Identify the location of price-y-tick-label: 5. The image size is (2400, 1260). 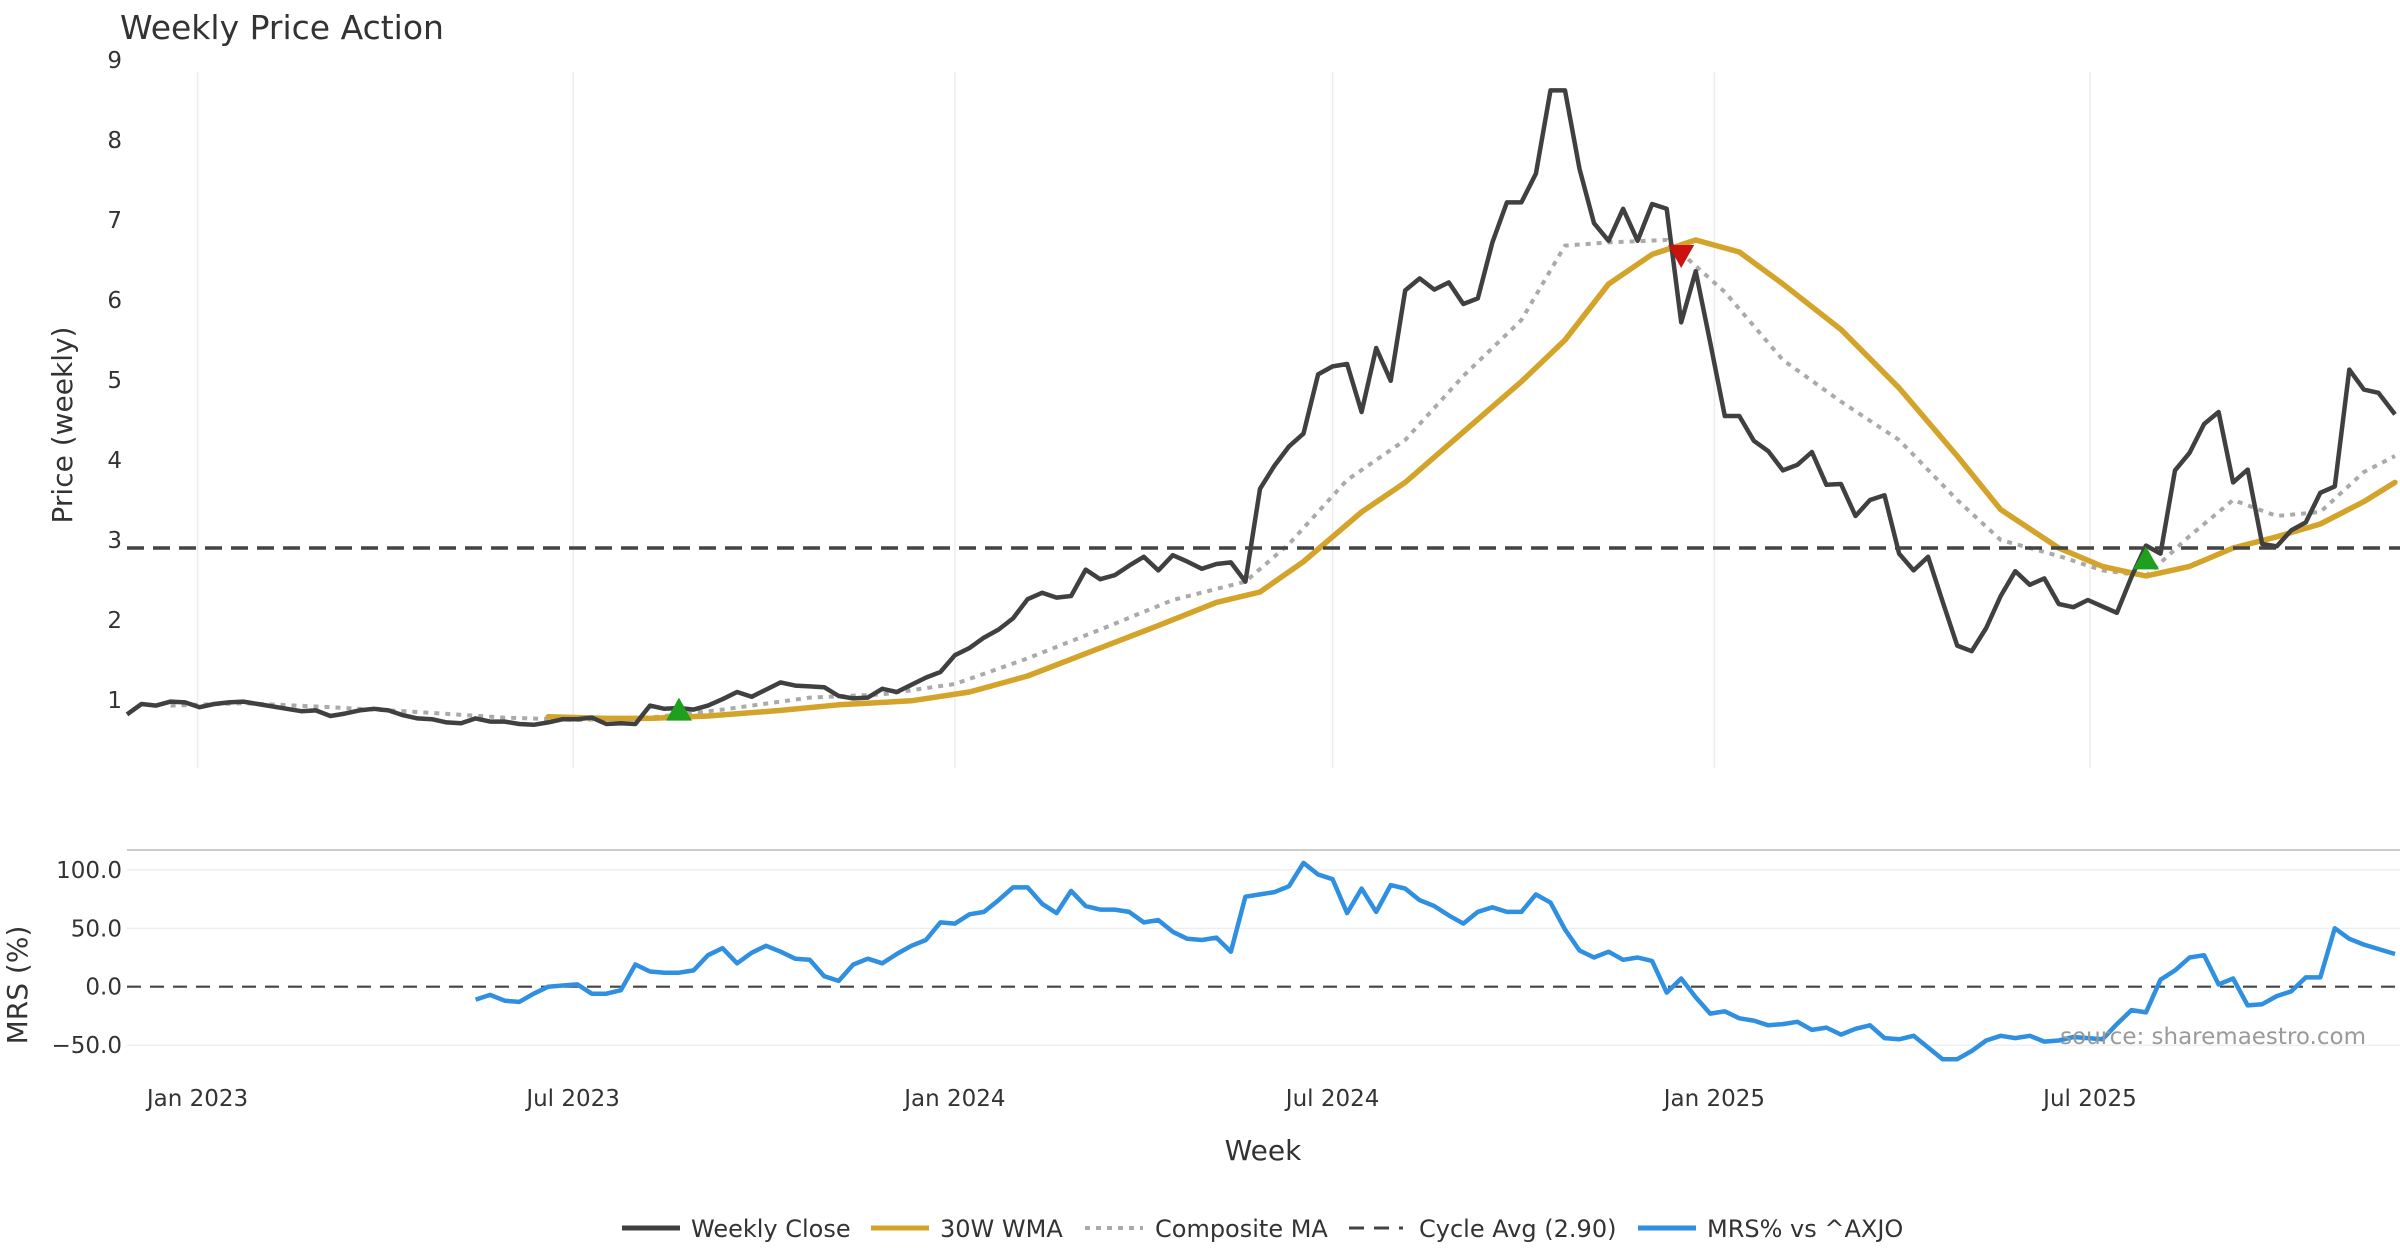
(114, 381).